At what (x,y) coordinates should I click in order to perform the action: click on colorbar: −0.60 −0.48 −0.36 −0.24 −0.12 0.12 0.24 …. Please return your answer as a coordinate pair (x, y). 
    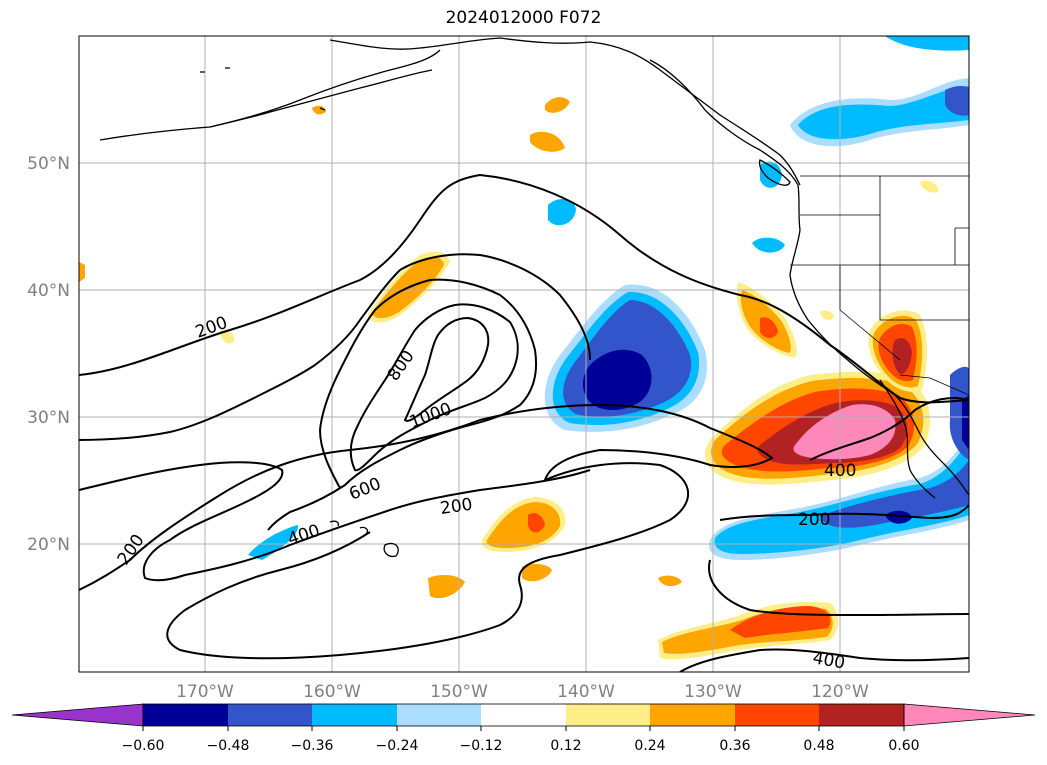
    Looking at the image, I should click on (523, 728).